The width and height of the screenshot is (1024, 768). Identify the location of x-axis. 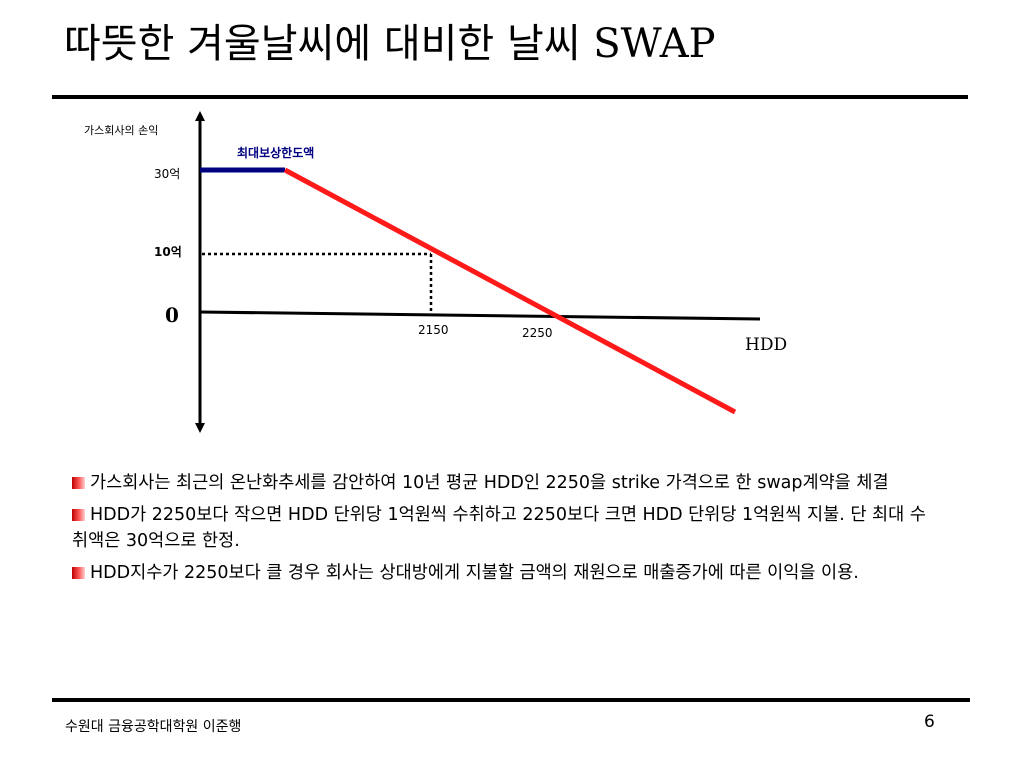
(480, 315).